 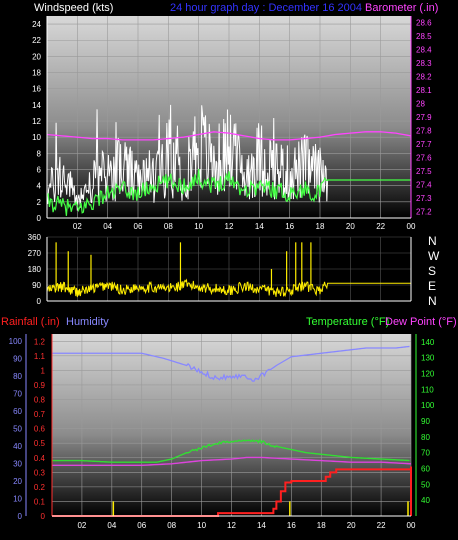 I want to click on series-rainfall, so click(x=232, y=491).